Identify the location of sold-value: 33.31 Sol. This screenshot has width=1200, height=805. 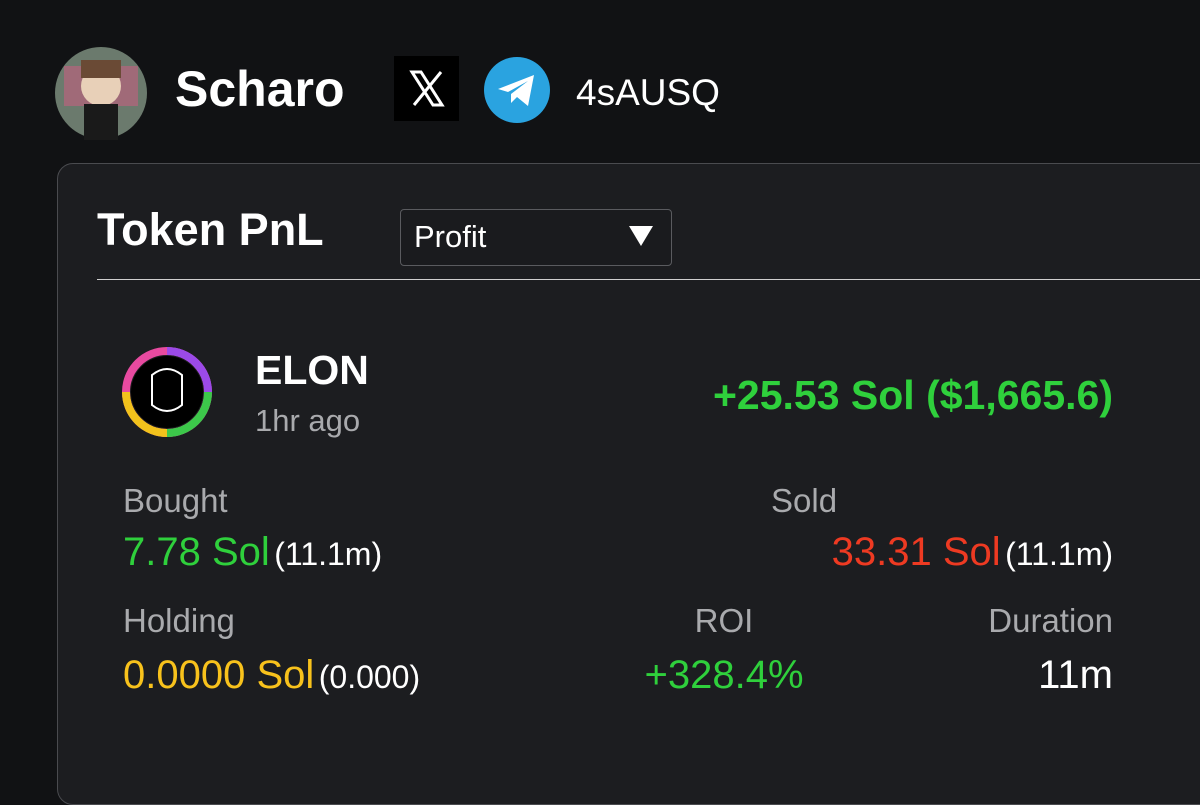
(916, 552).